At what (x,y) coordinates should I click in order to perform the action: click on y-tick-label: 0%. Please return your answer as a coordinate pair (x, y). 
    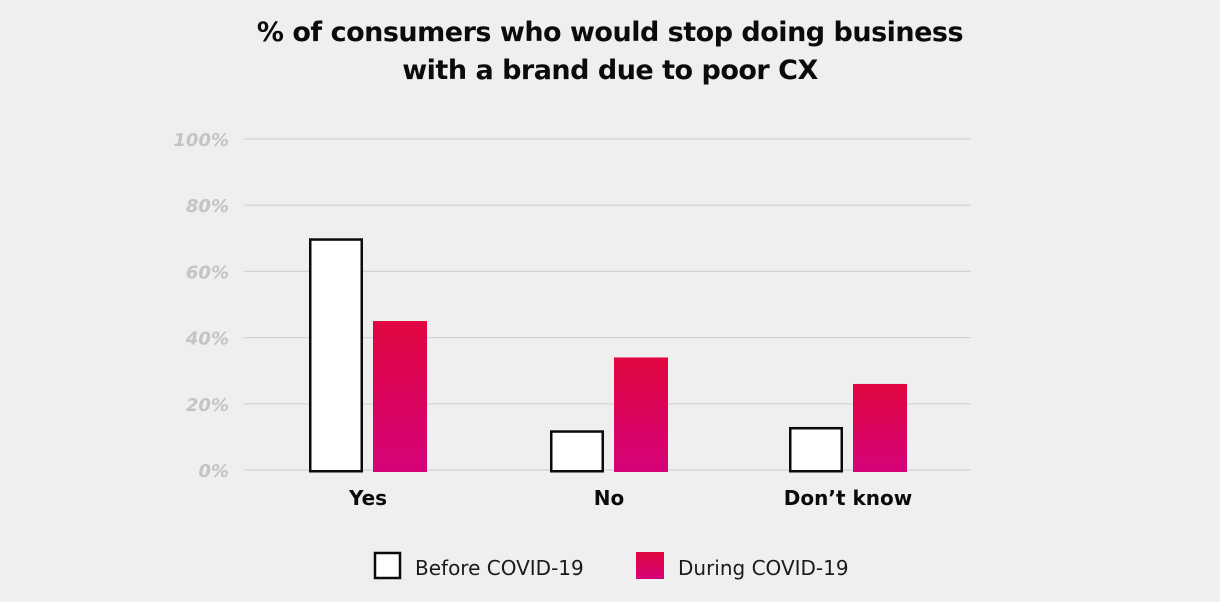
    Looking at the image, I should click on (213, 471).